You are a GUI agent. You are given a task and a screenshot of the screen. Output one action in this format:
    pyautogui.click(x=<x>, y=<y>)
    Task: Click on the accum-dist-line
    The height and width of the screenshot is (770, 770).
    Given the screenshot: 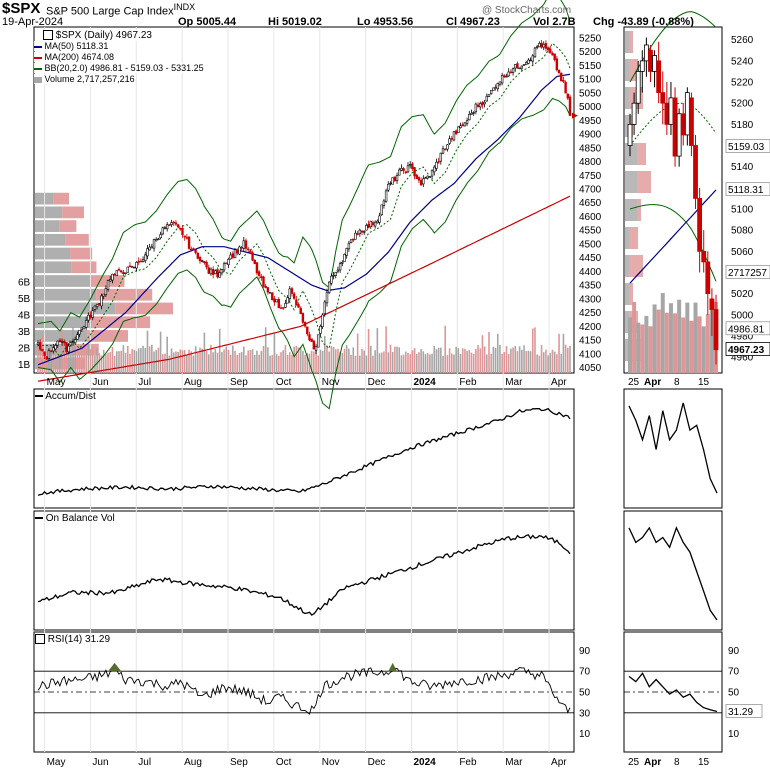 What is the action you would take?
    pyautogui.click(x=304, y=451)
    